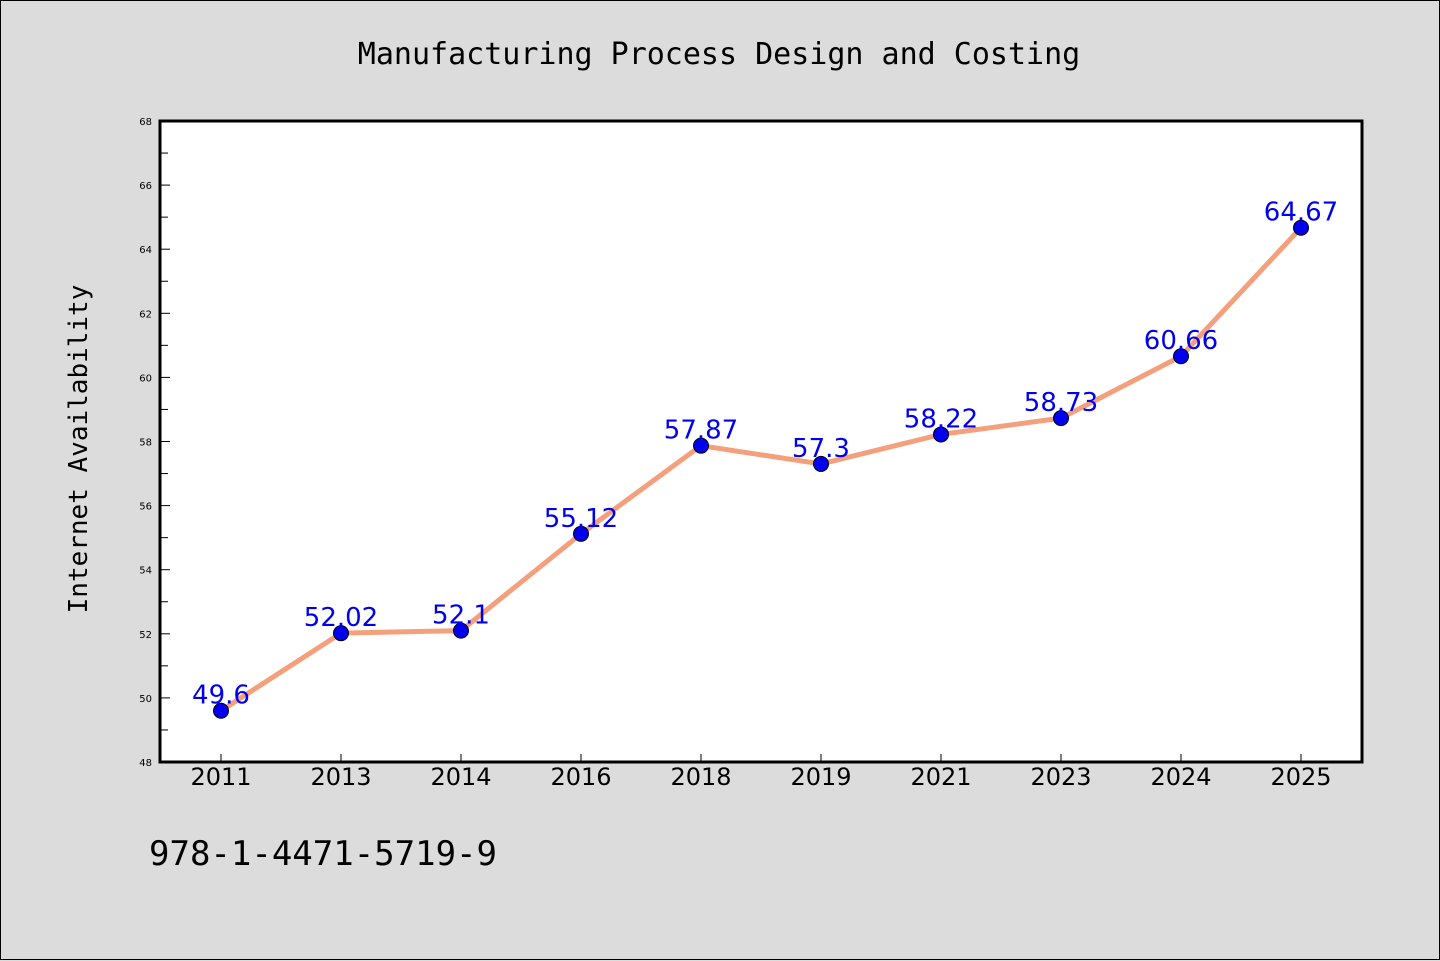  What do you see at coordinates (221, 696) in the screenshot?
I see `data-value-label: 49.6` at bounding box center [221, 696].